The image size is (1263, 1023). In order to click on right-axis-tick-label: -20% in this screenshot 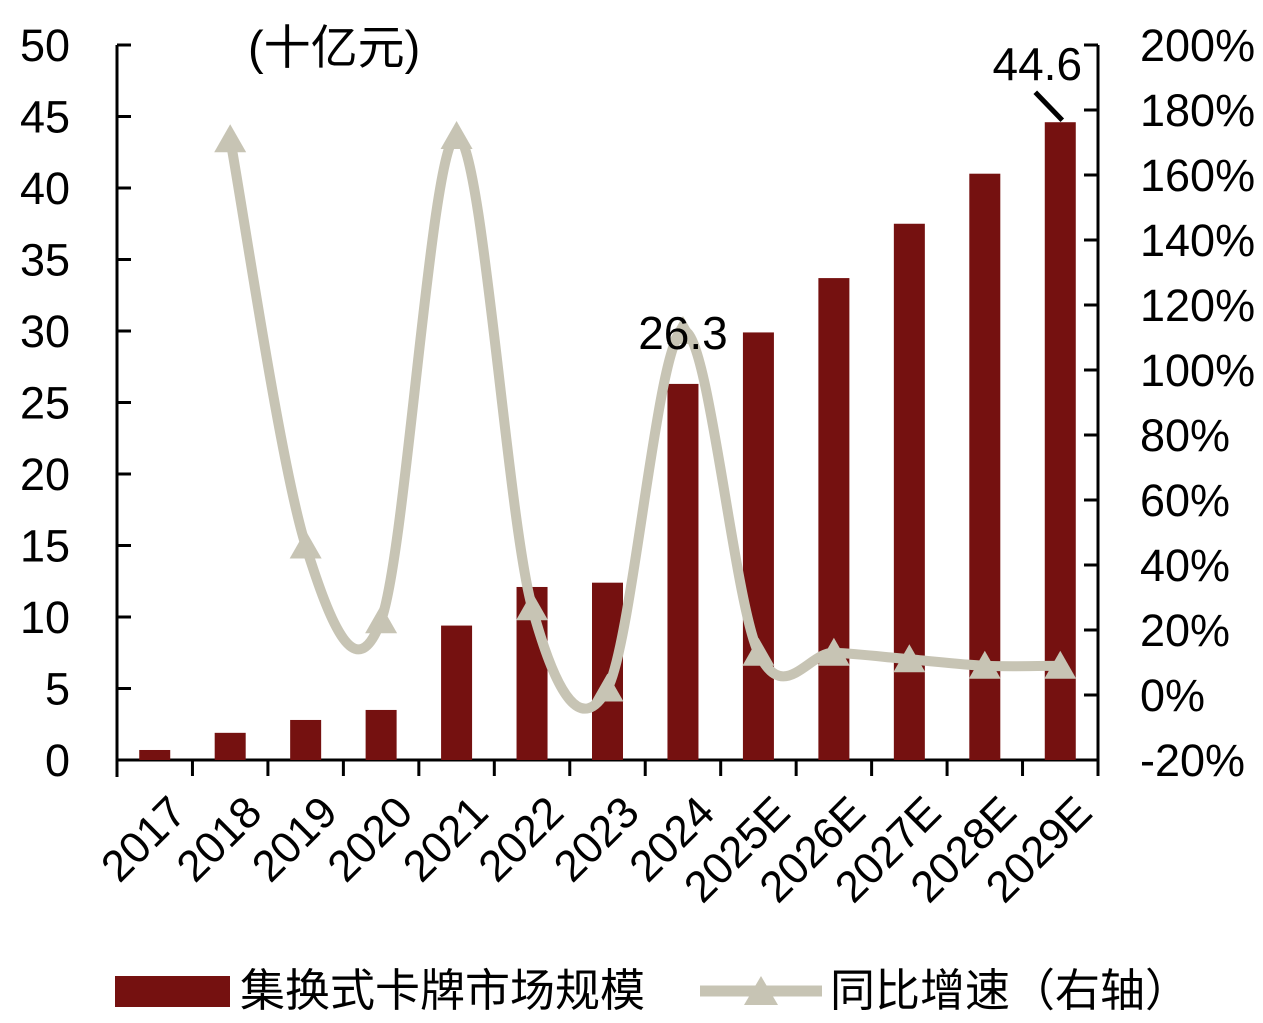, I will do `click(1192, 760)`.